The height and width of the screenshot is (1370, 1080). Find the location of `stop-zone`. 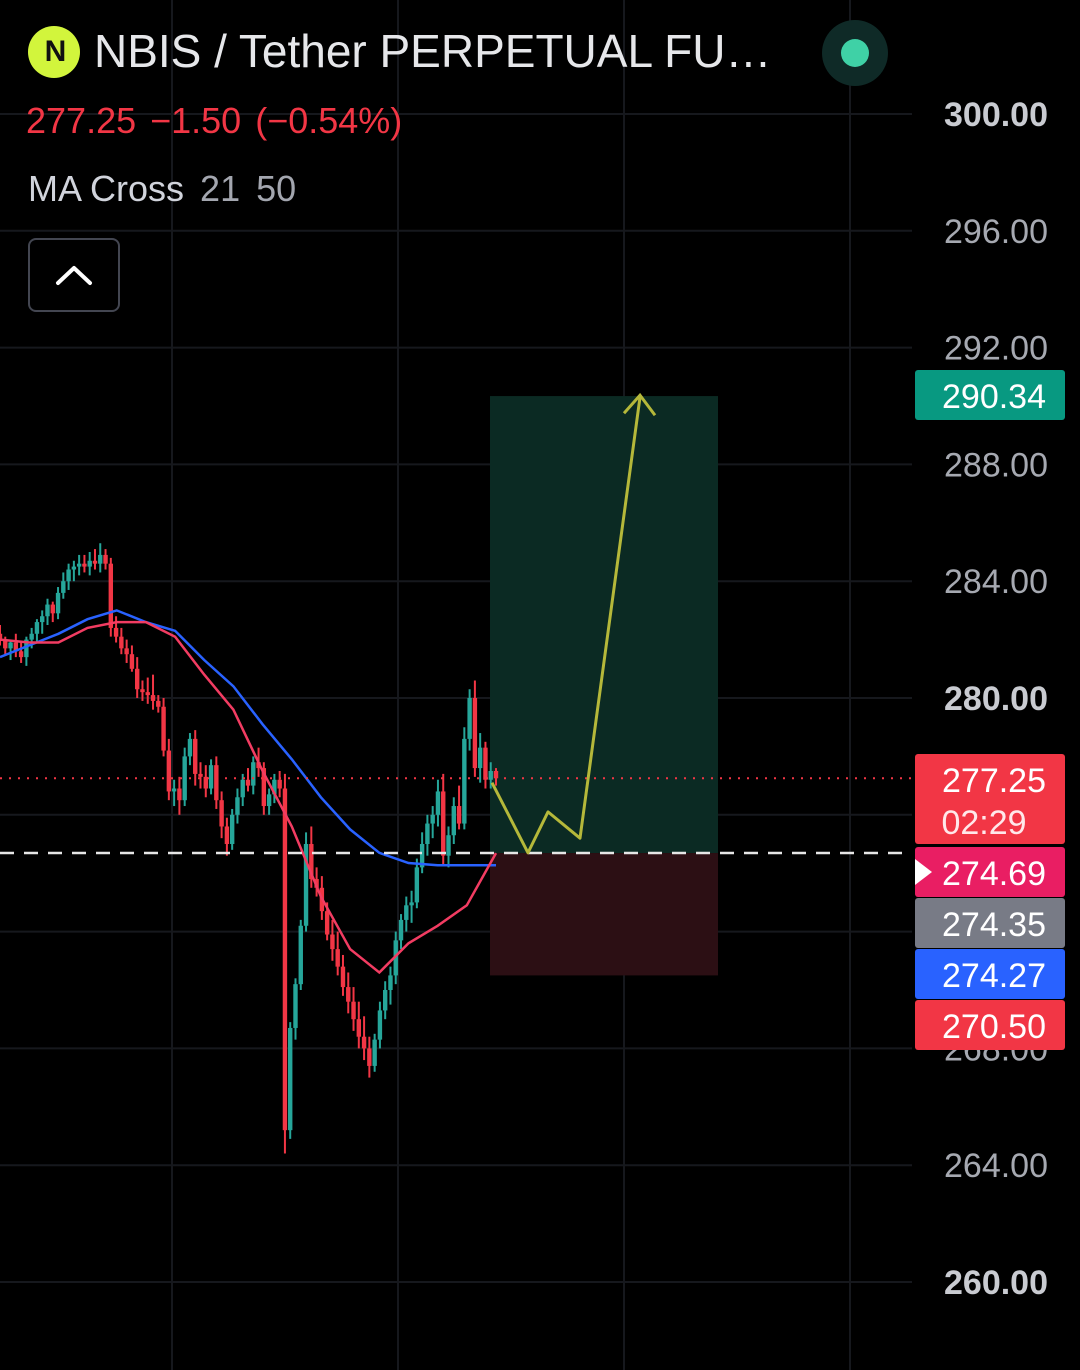

stop-zone is located at coordinates (604, 914).